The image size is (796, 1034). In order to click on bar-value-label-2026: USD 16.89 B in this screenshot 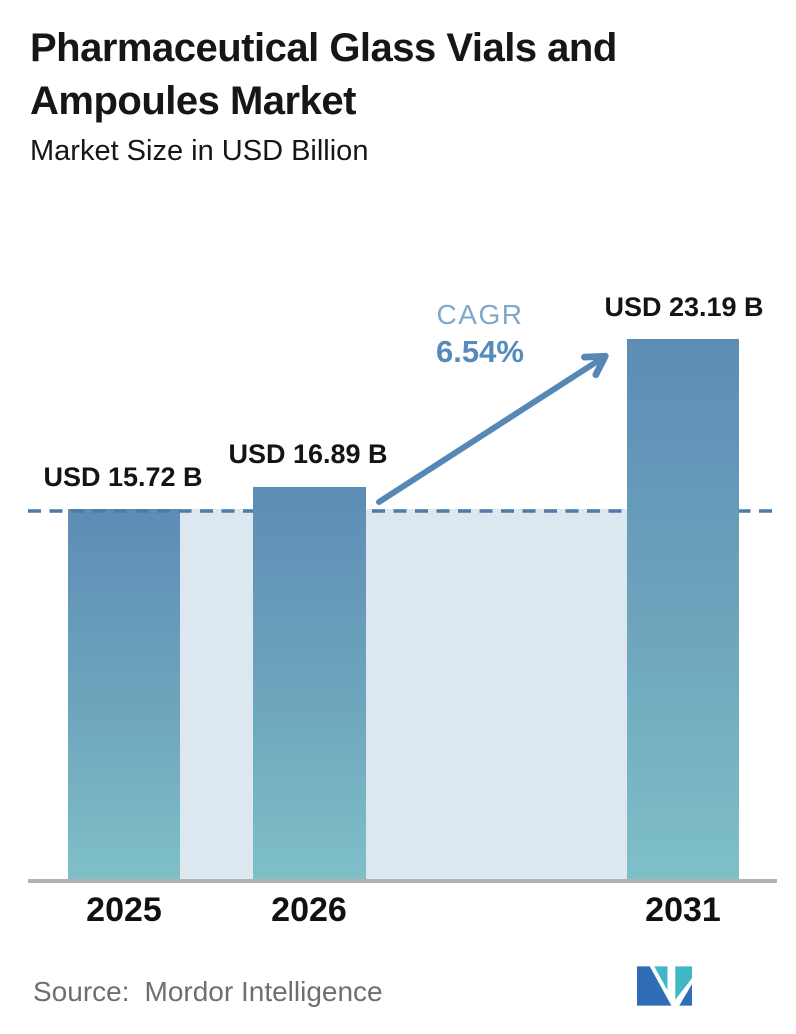, I will do `click(308, 454)`.